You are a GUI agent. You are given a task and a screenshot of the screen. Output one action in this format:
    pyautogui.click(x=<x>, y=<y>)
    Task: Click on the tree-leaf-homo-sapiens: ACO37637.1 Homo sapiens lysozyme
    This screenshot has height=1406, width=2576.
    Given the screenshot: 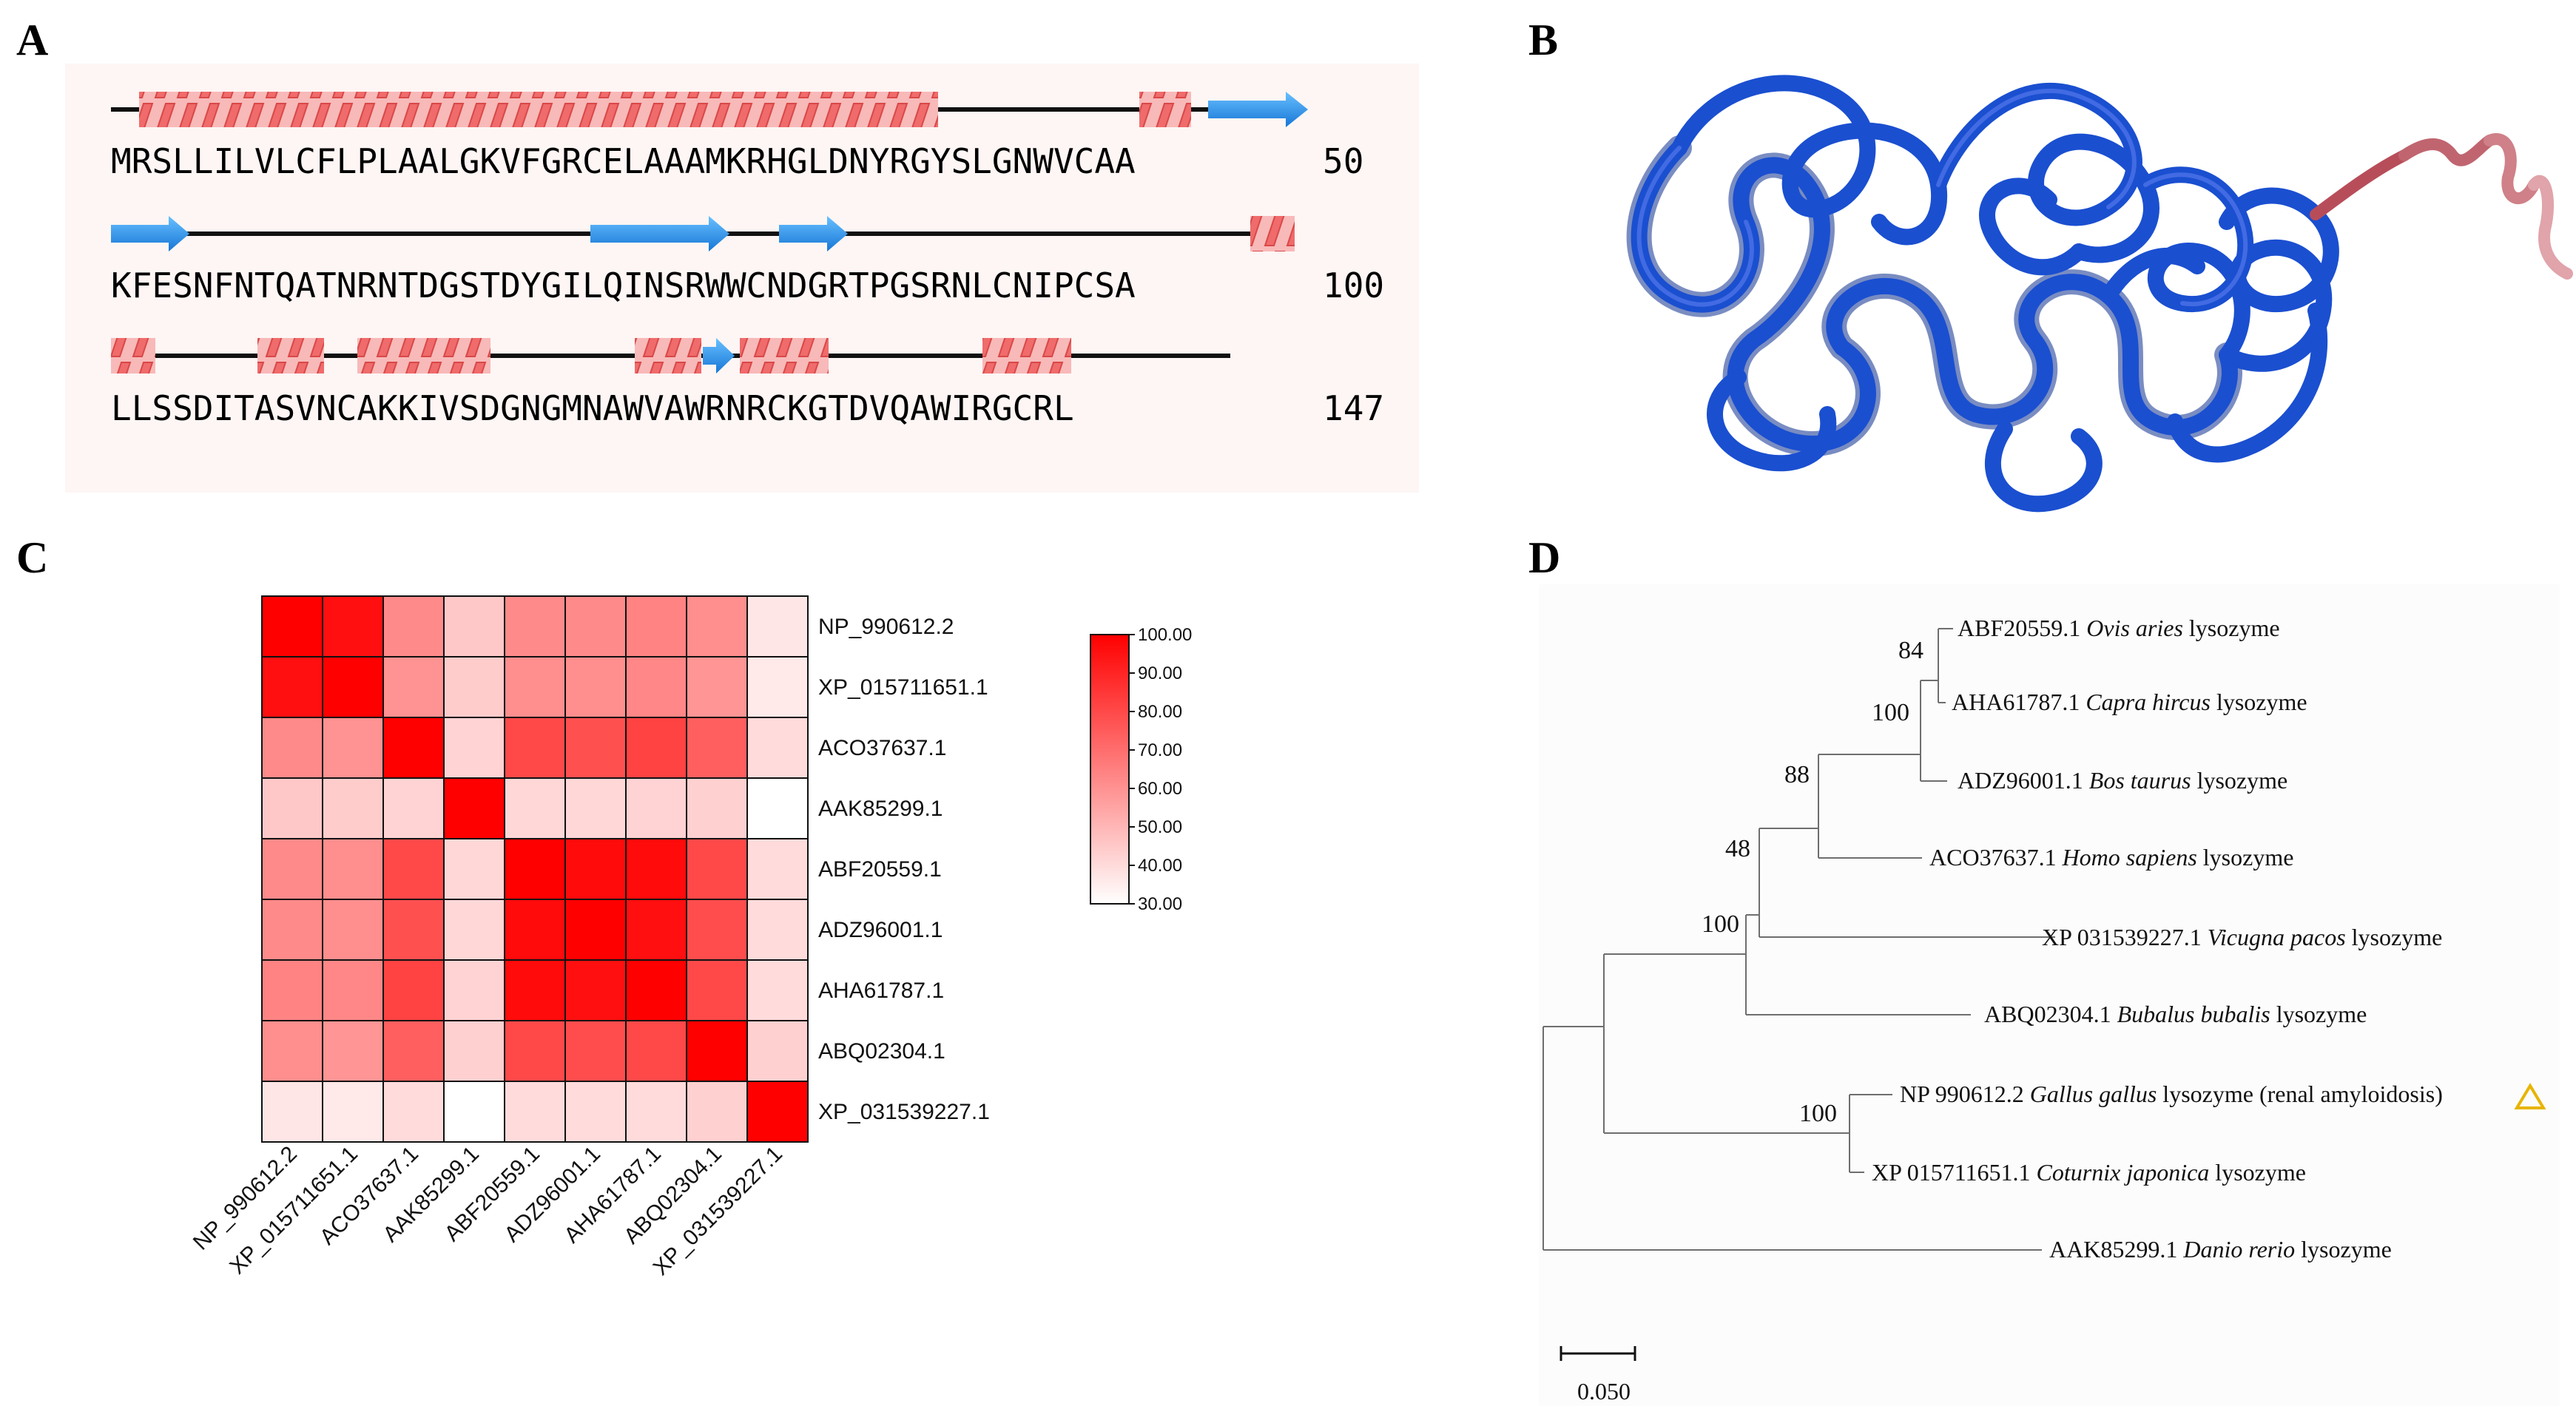 What is the action you would take?
    pyautogui.click(x=2111, y=857)
    